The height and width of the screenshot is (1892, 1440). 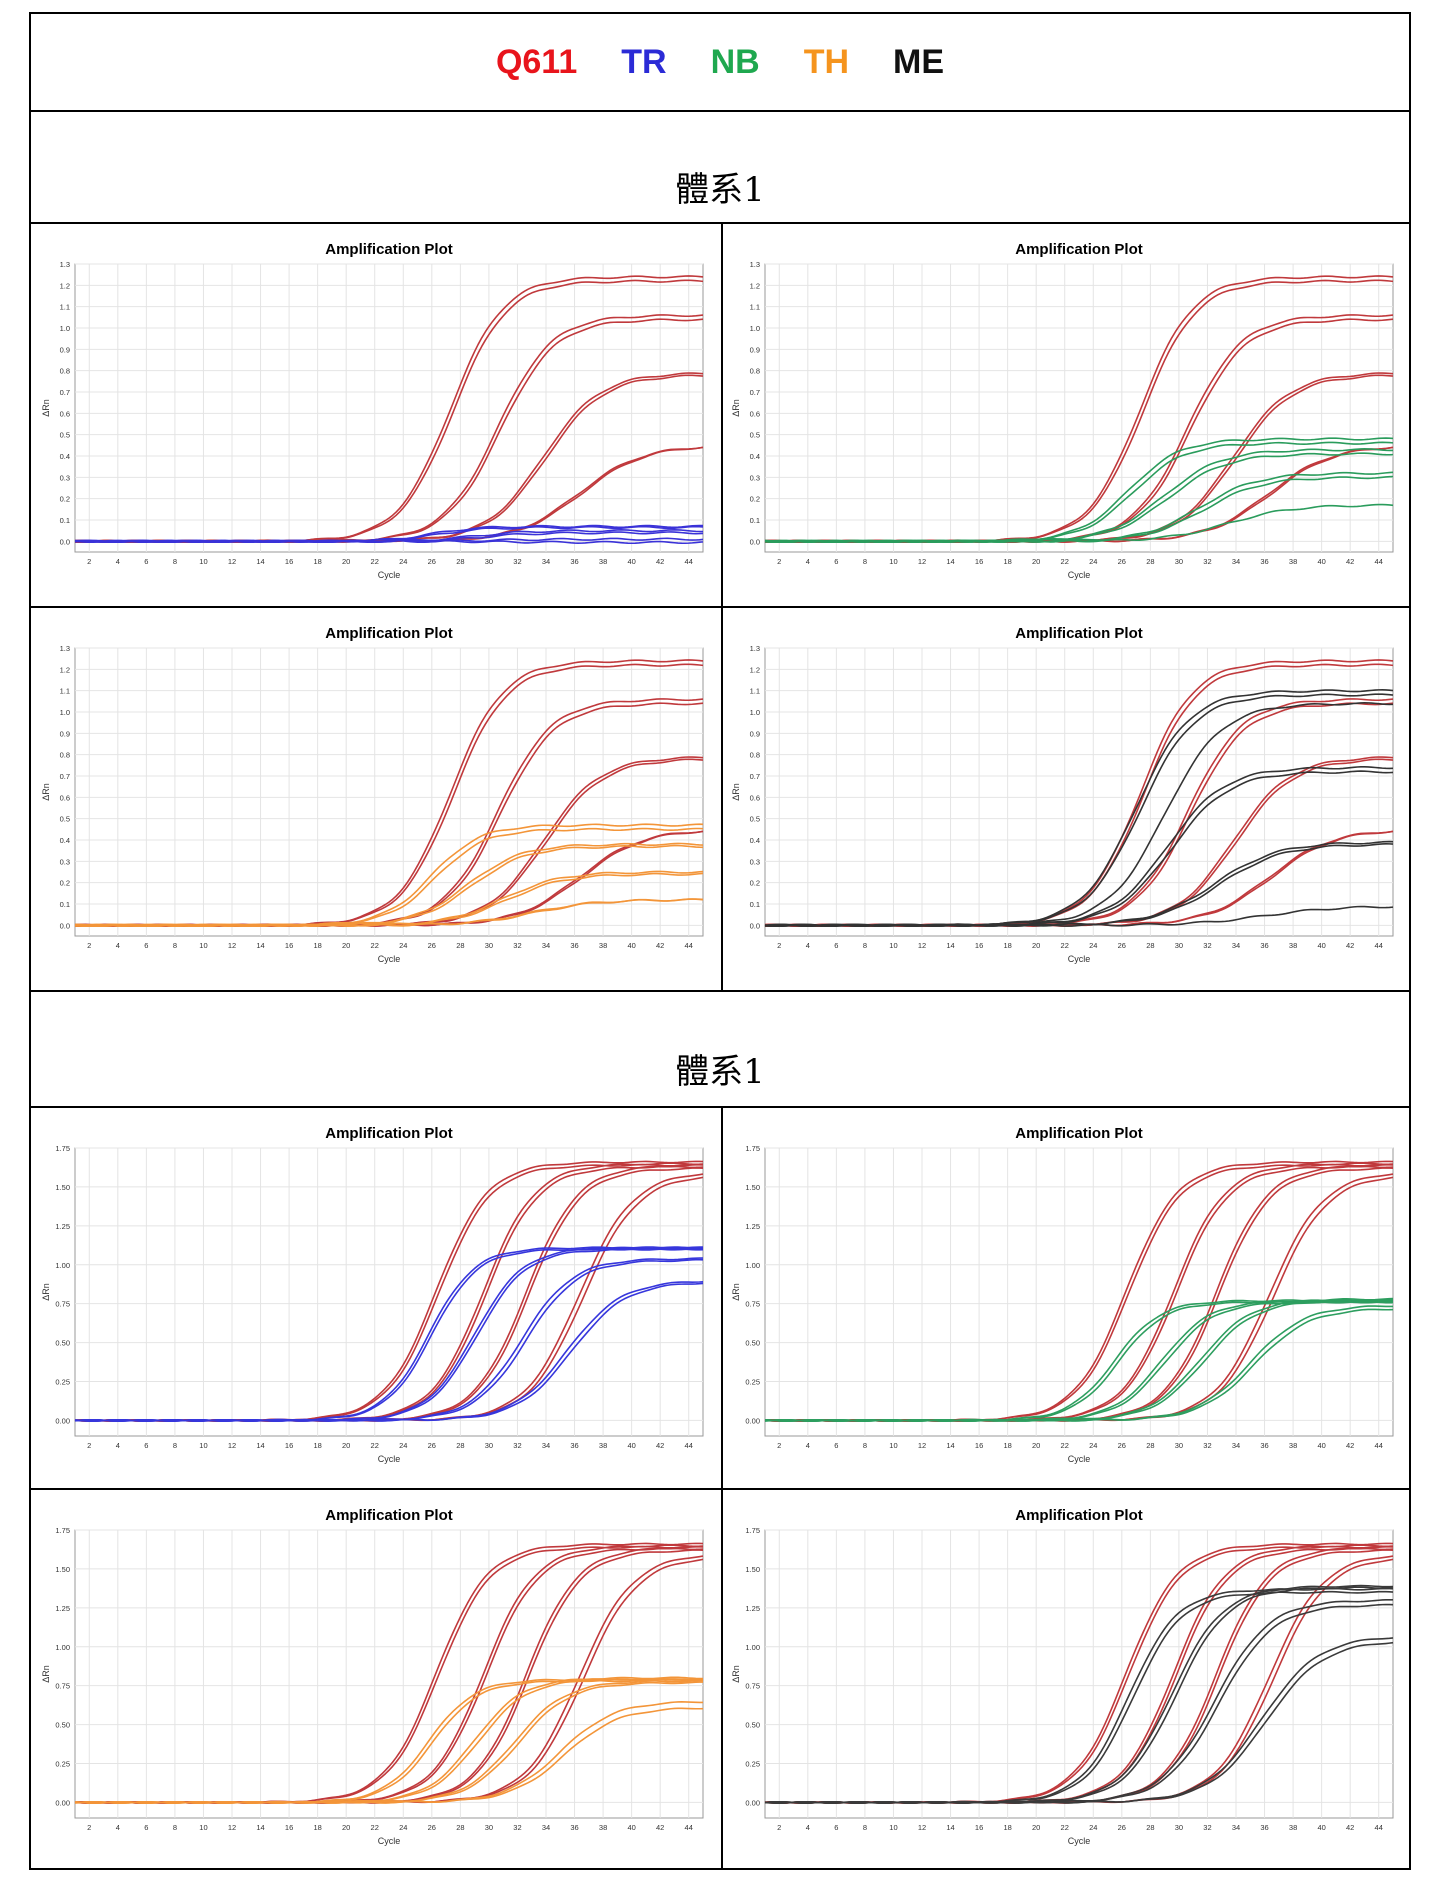 What do you see at coordinates (950, 1827) in the screenshot?
I see `x-tick-label: 14` at bounding box center [950, 1827].